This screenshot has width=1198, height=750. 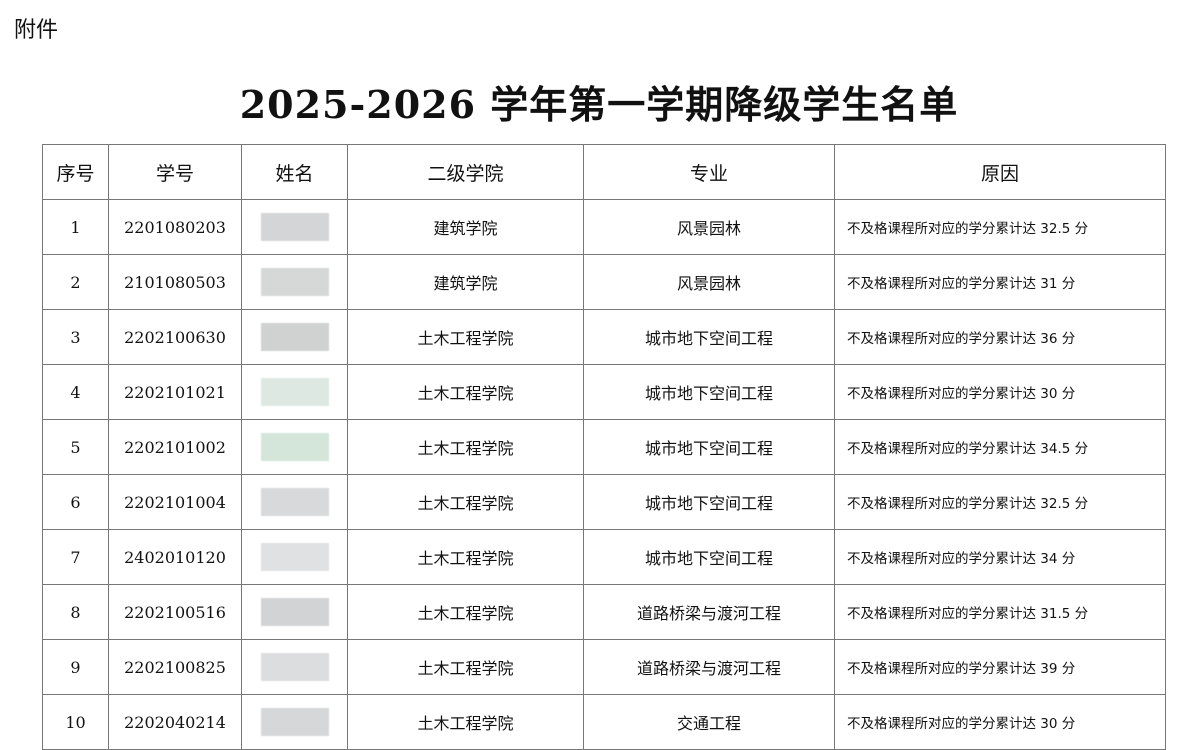 I want to click on cell-reason: 不及格课程所对应的学分累计达 36 分, so click(x=1000, y=337).